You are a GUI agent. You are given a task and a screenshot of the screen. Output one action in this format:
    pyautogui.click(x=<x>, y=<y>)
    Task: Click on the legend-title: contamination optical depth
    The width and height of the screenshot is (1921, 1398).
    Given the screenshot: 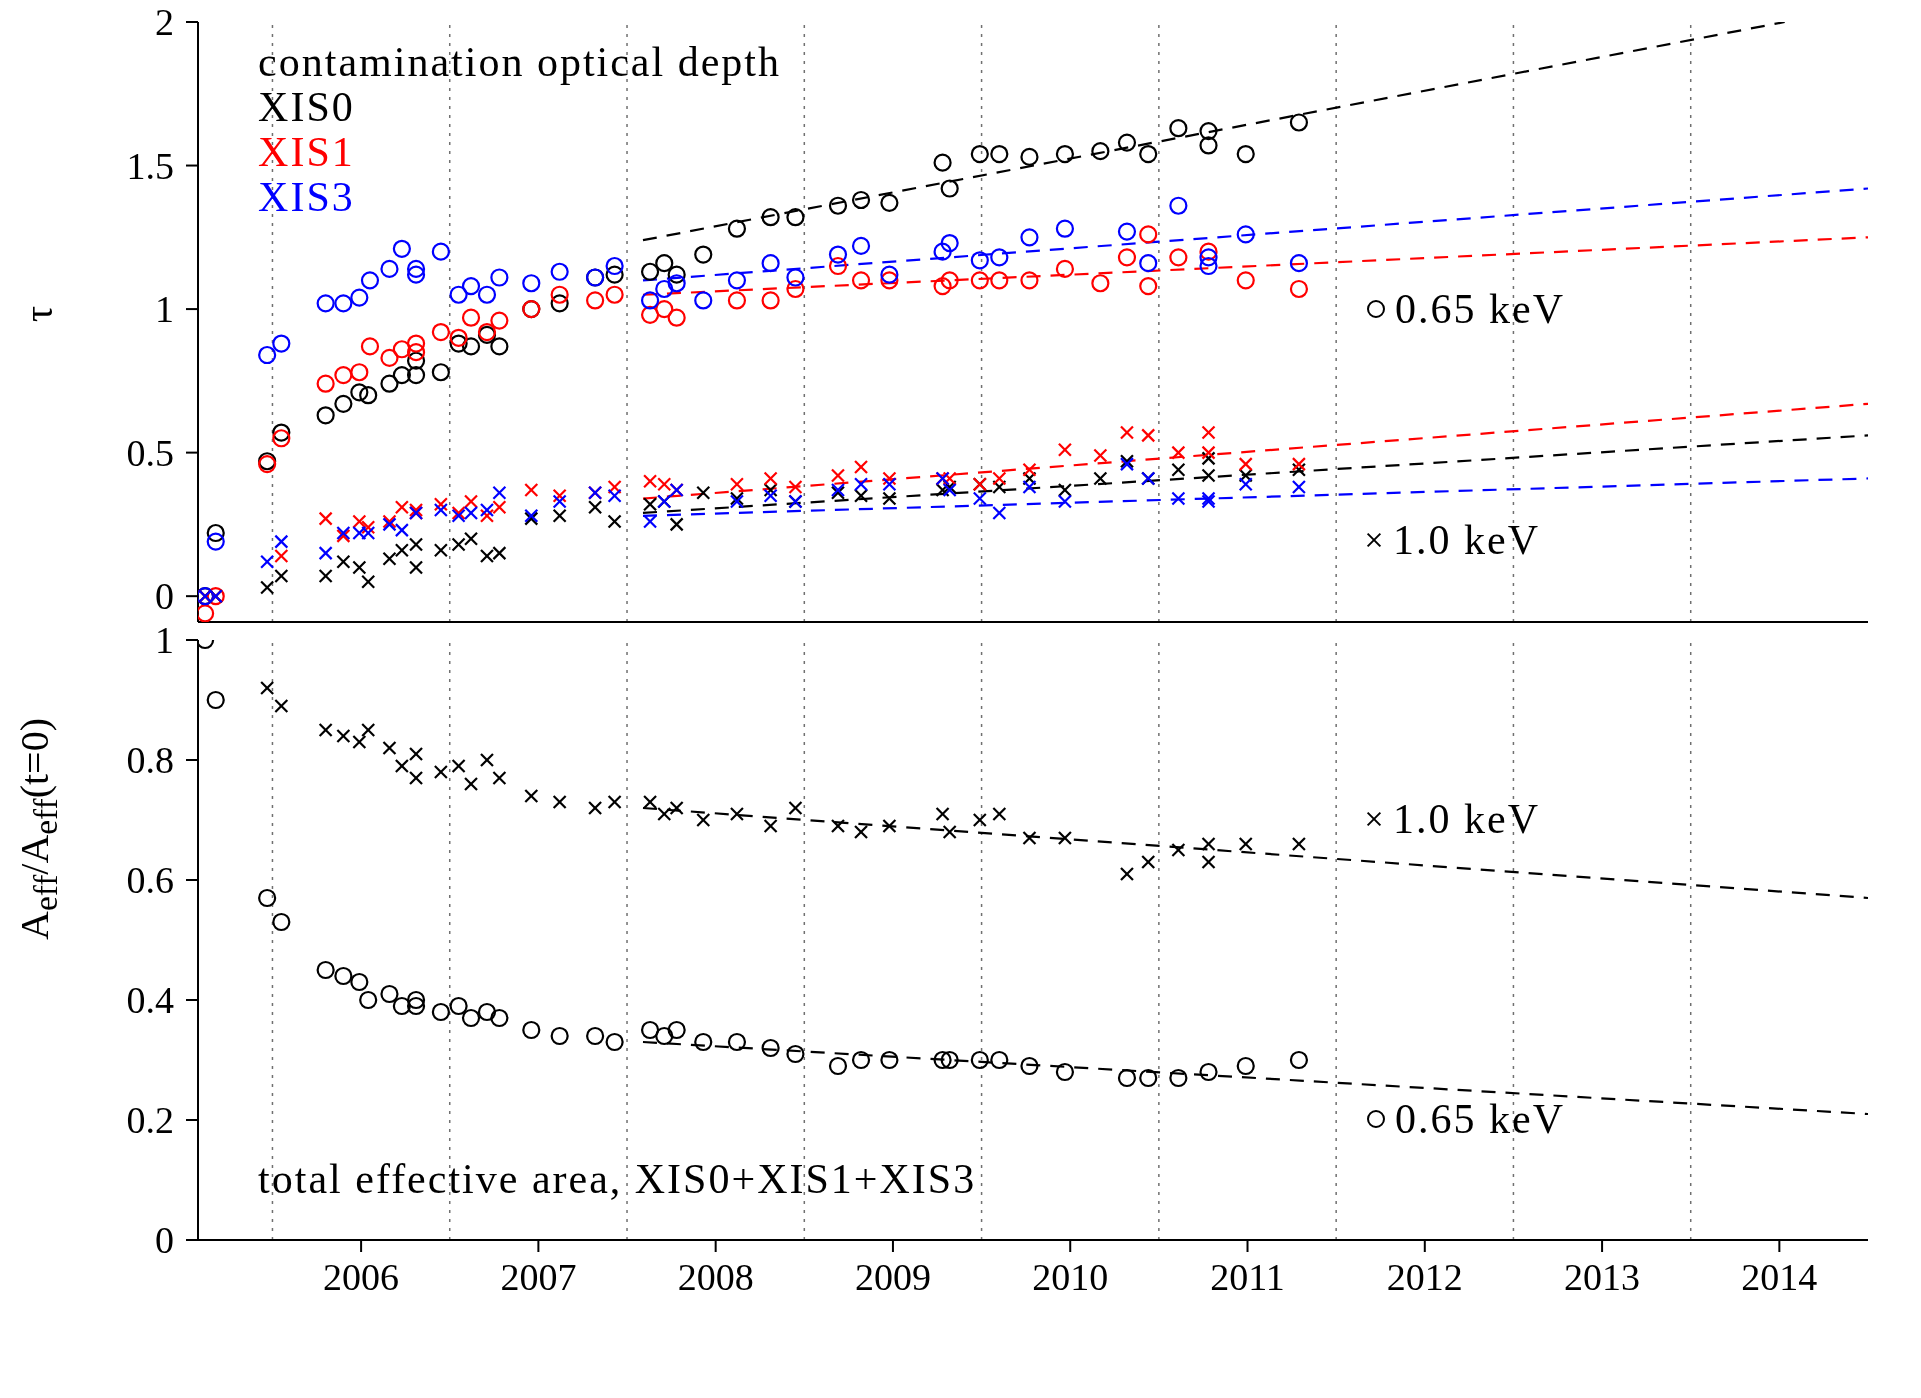 What is the action you would take?
    pyautogui.click(x=519, y=62)
    